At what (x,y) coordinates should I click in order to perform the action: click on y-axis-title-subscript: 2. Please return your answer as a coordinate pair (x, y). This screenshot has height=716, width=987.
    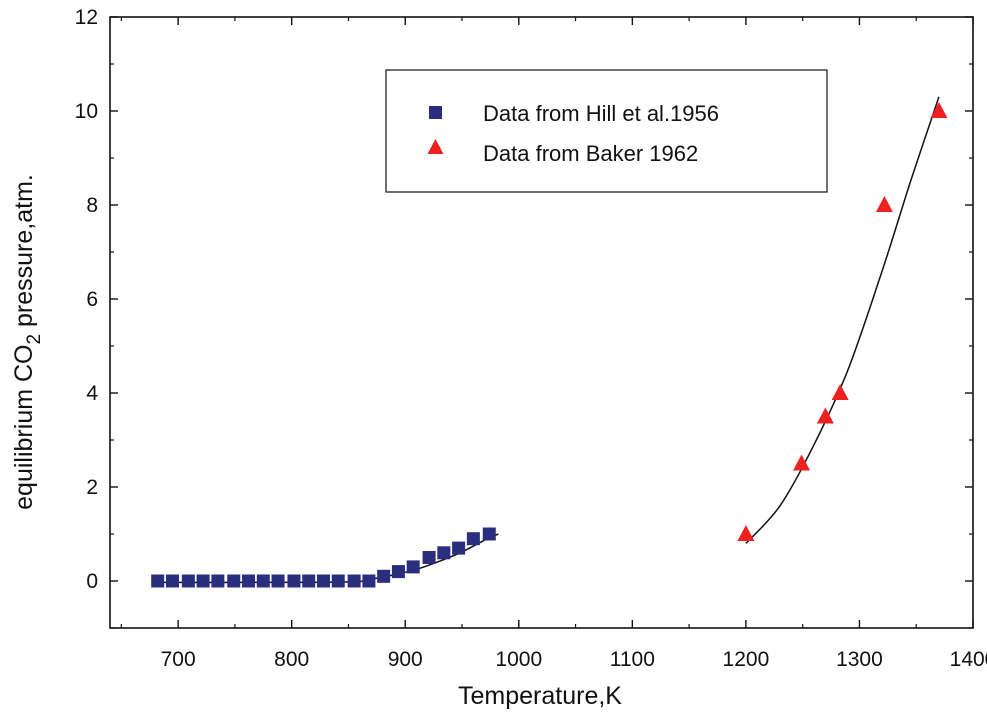
    Looking at the image, I should click on (34, 339).